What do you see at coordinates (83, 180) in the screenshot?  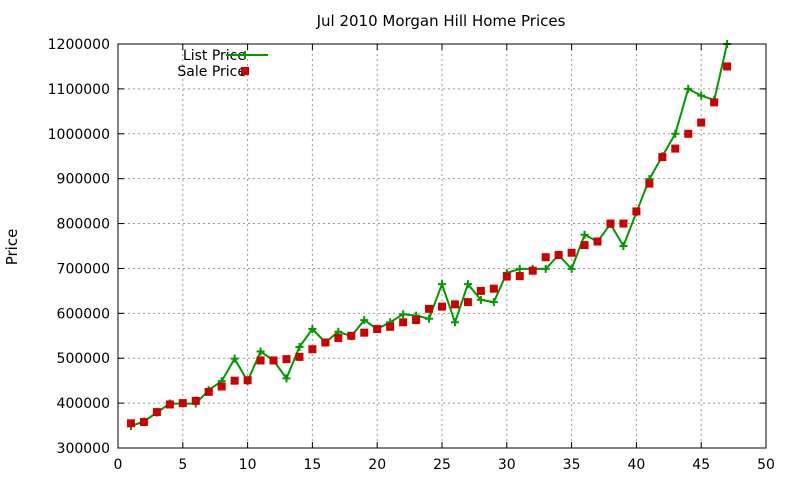 I see `y-tick-label: 900000` at bounding box center [83, 180].